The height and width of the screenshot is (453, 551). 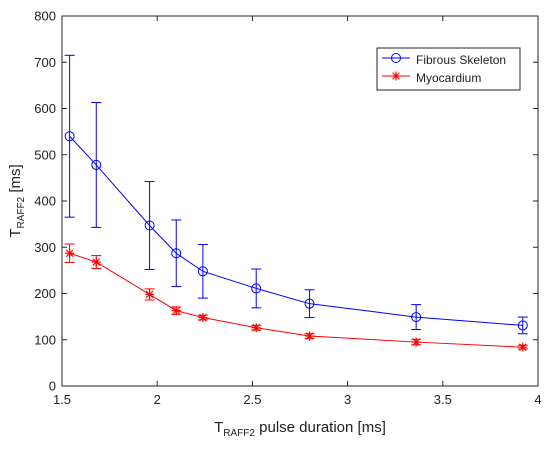 I want to click on x-tick-label: 4, so click(x=537, y=399).